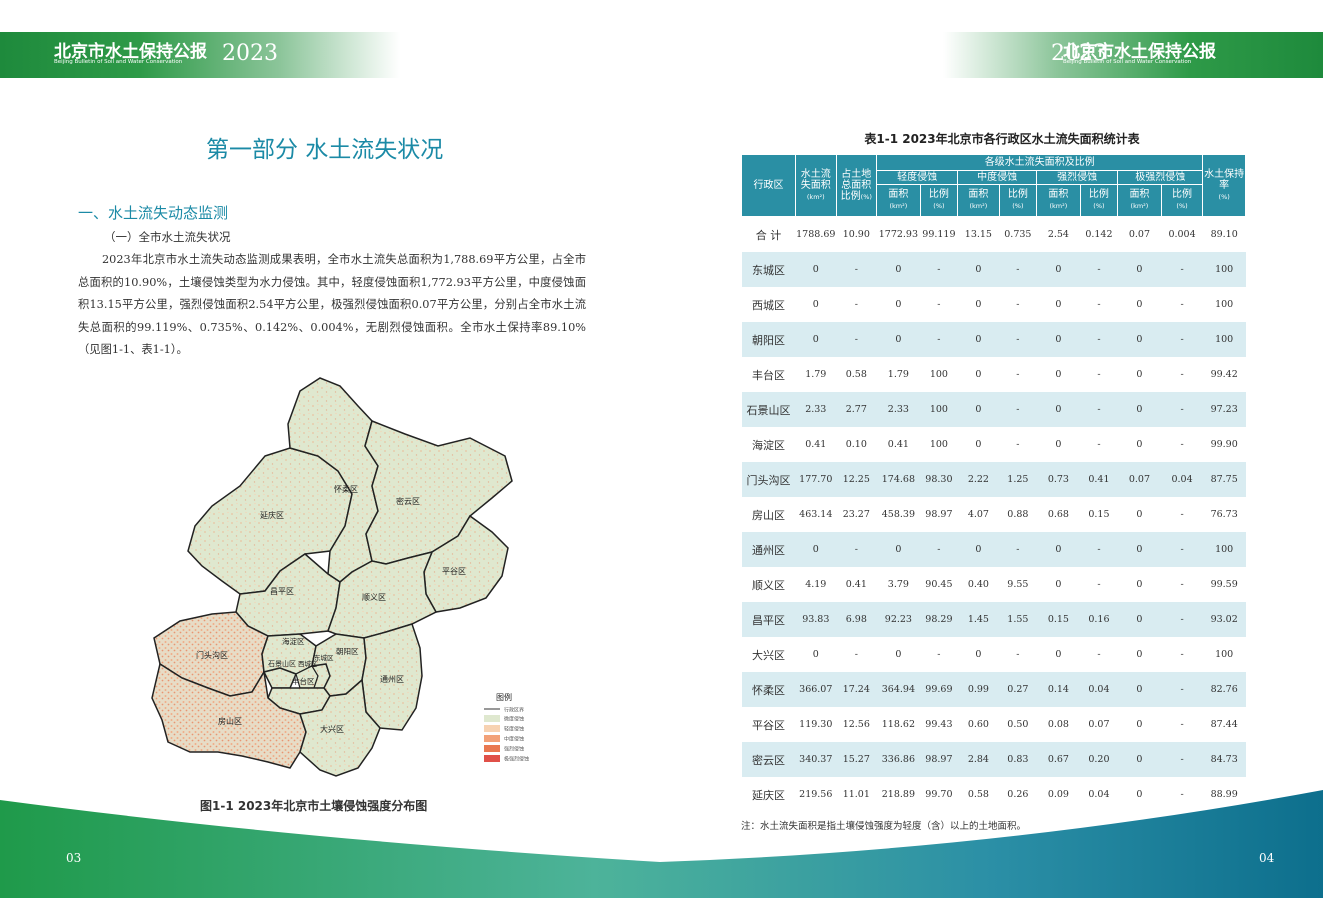 Image resolution: width=1323 pixels, height=898 pixels. I want to click on table-cell: 0.16, so click(1099, 619).